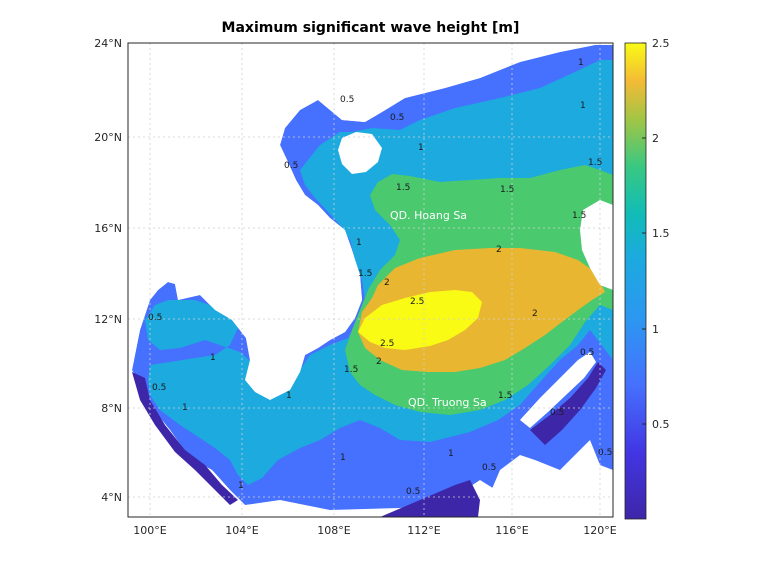  I want to click on china-coast, so click(441, 85).